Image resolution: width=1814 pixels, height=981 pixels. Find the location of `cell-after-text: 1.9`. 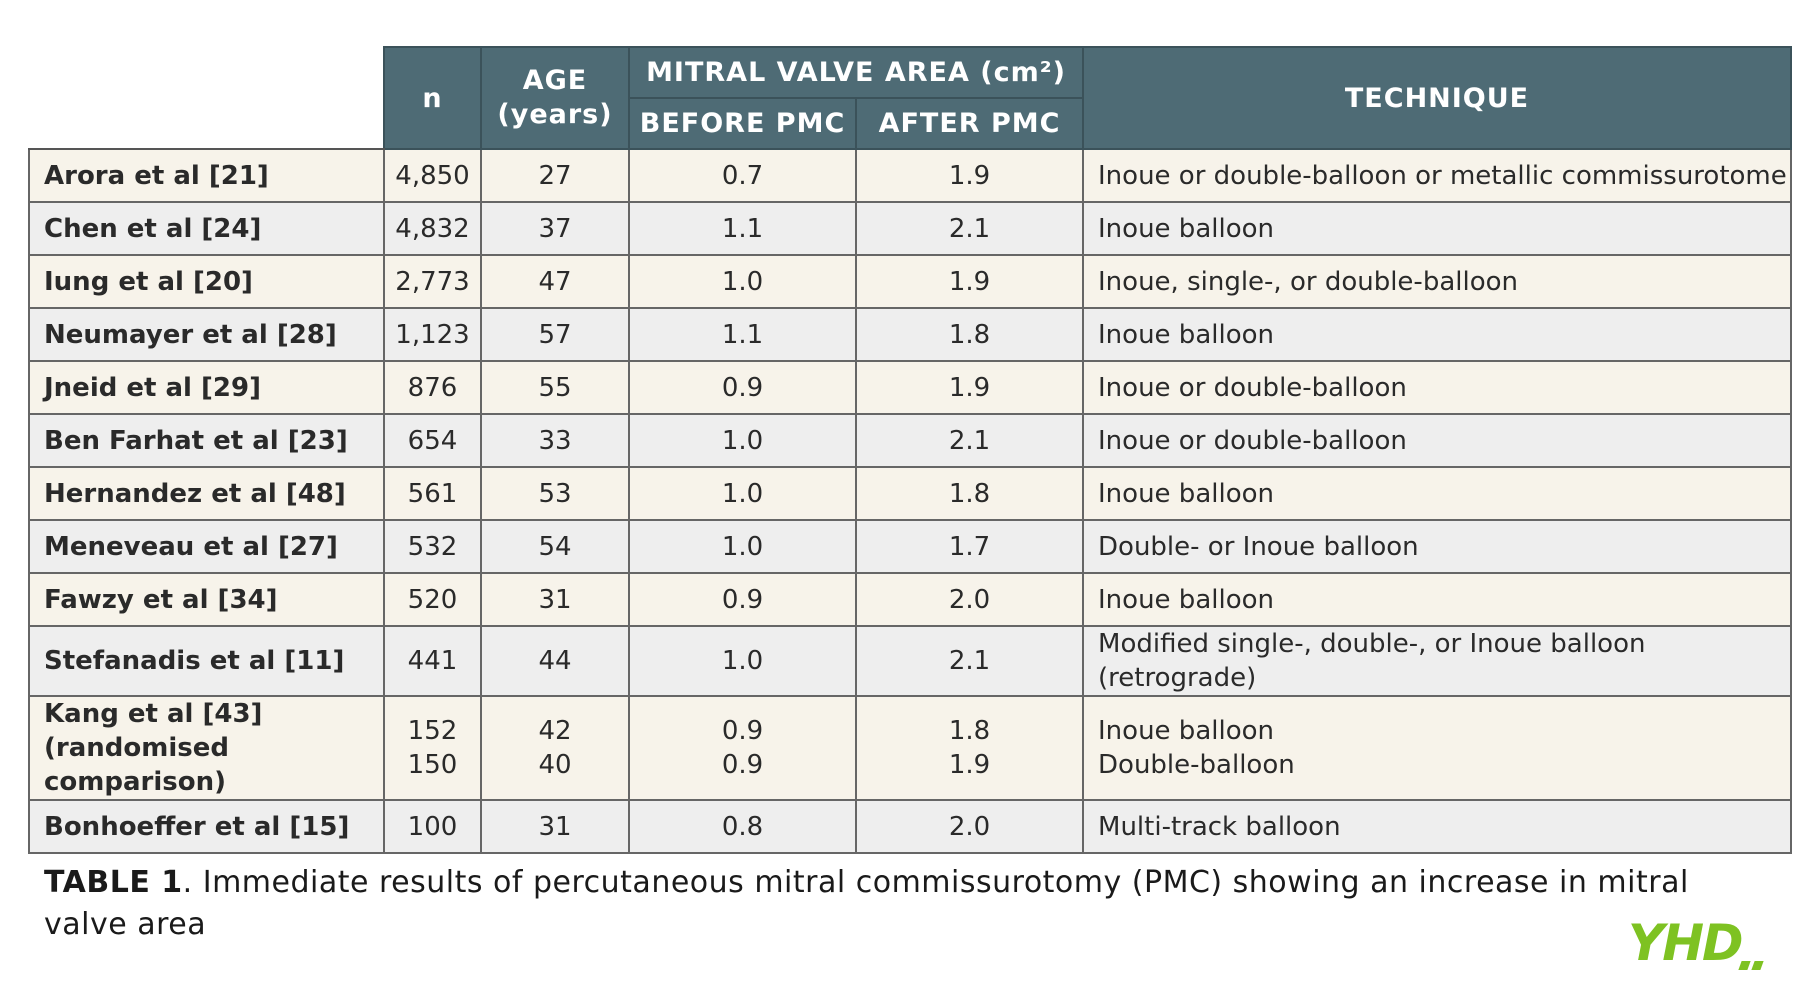

cell-after-text: 1.9 is located at coordinates (969, 175).